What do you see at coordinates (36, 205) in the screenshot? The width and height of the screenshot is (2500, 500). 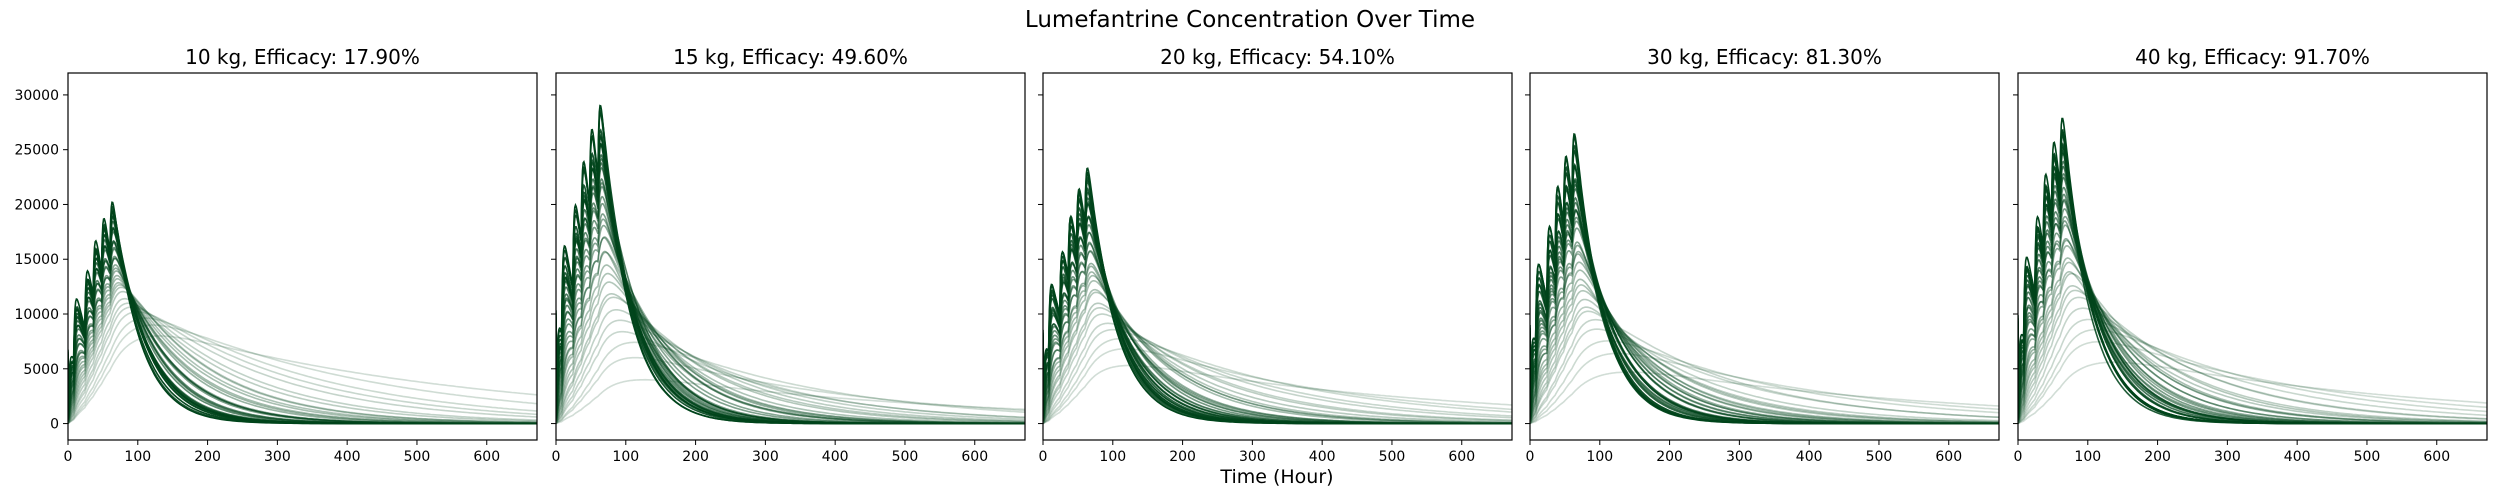 I see `y-tick-label: 20000` at bounding box center [36, 205].